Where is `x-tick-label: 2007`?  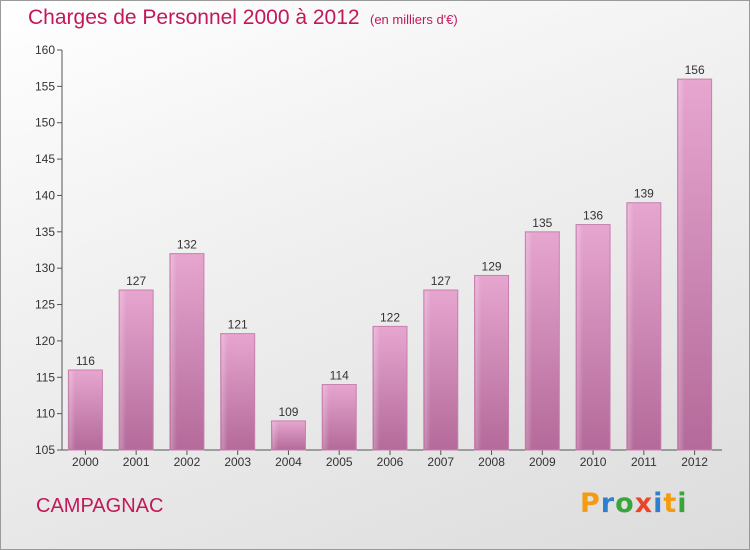
x-tick-label: 2007 is located at coordinates (440, 462).